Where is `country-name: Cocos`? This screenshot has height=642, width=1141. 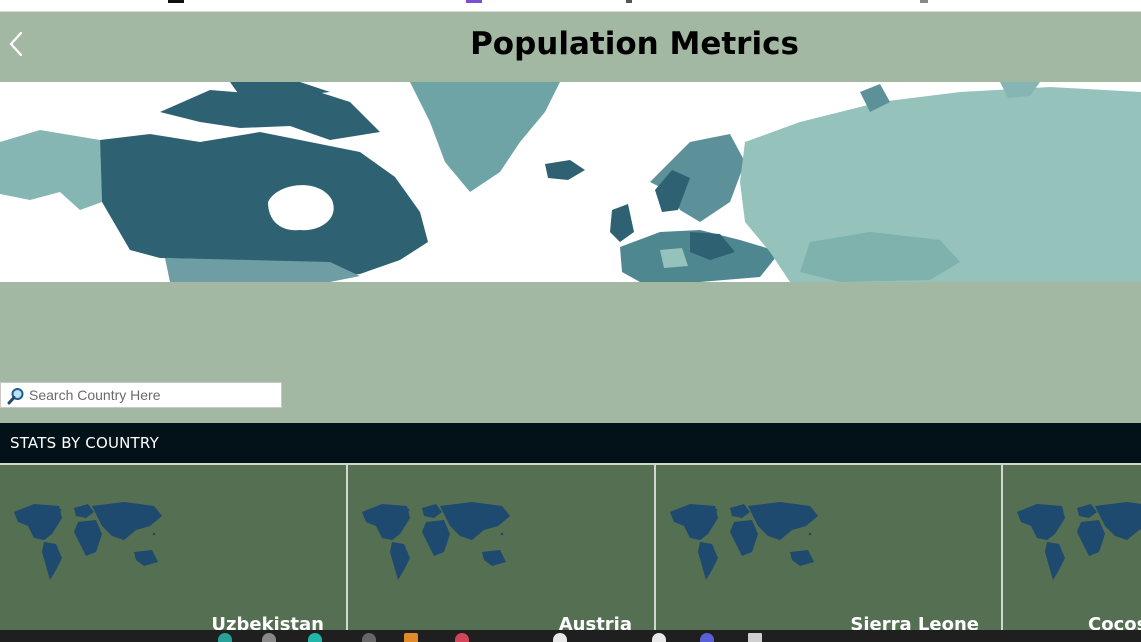 country-name: Cocos is located at coordinates (1114, 622).